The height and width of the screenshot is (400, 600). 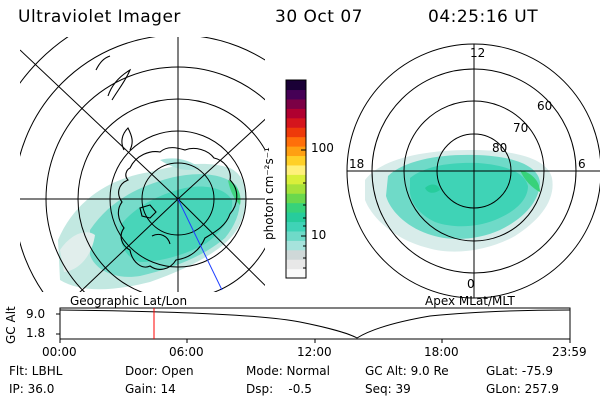 I want to click on gc-altitude-value: GC Alt: 9.0 Re, so click(x=407, y=371).